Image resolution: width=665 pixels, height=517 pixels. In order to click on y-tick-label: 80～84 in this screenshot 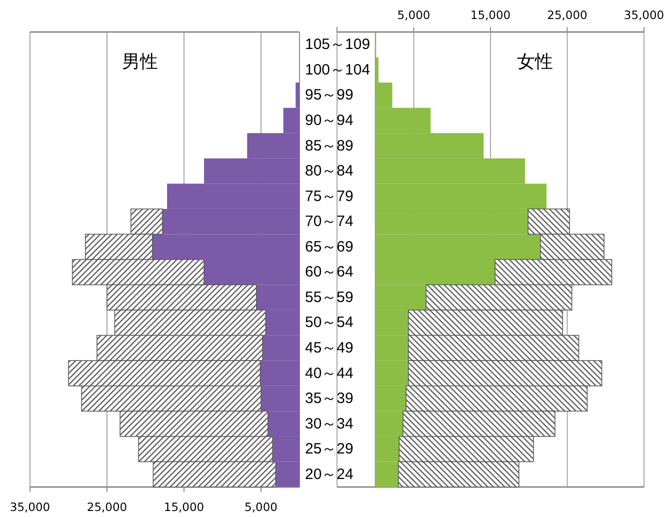, I will do `click(329, 171)`.